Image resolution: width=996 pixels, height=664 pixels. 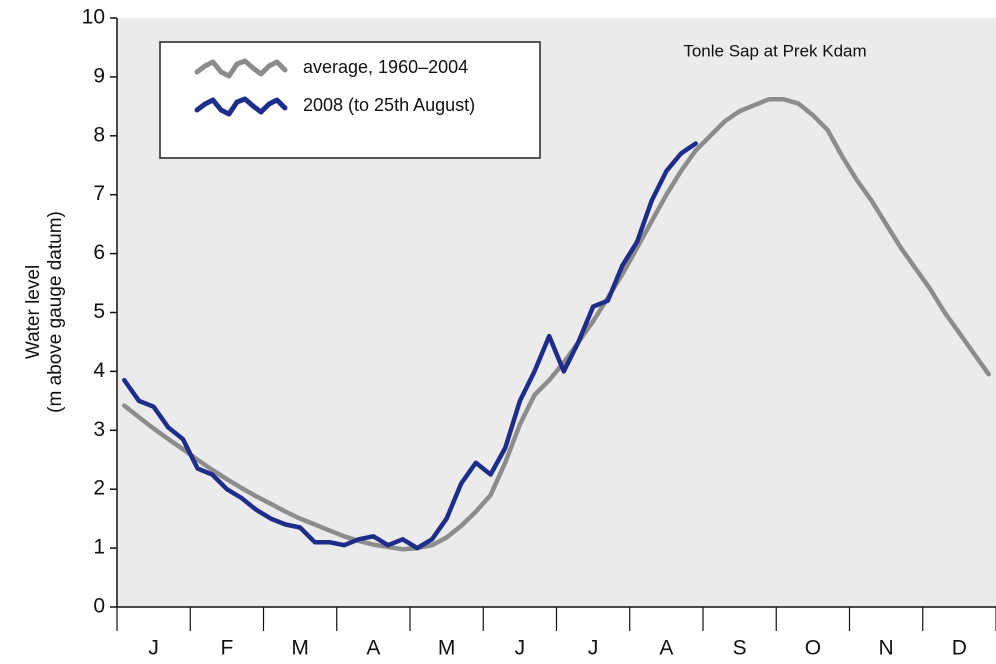 What do you see at coordinates (774, 50) in the screenshot?
I see `annotation: Tonle Sap at Prek Kdam` at bounding box center [774, 50].